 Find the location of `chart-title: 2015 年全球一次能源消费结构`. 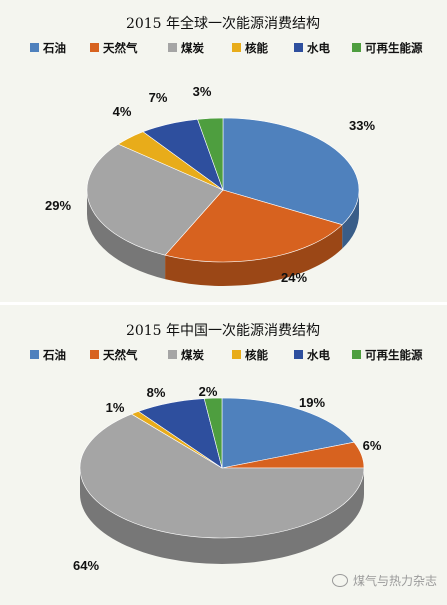

chart-title: 2015 年全球一次能源消费结构 is located at coordinates (223, 23).